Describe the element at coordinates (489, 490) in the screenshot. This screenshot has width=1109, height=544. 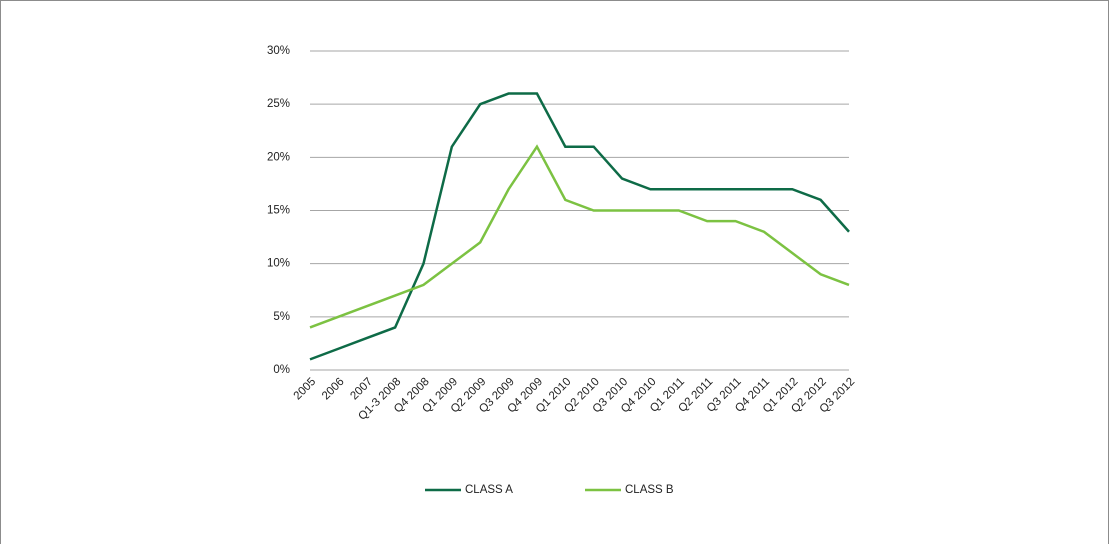
I see `legend-label: CLASS A` at that location.